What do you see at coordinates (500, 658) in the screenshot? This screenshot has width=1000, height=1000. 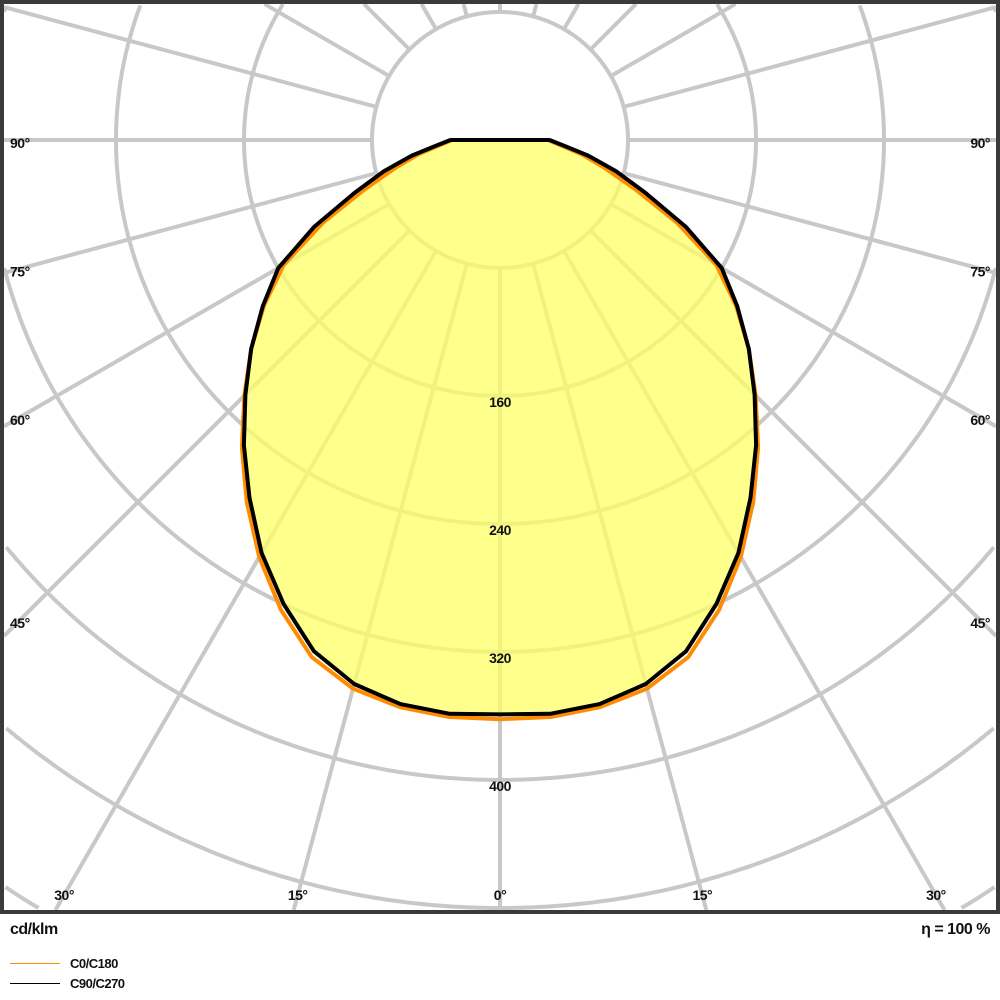 I see `radial-tick-label: 320` at bounding box center [500, 658].